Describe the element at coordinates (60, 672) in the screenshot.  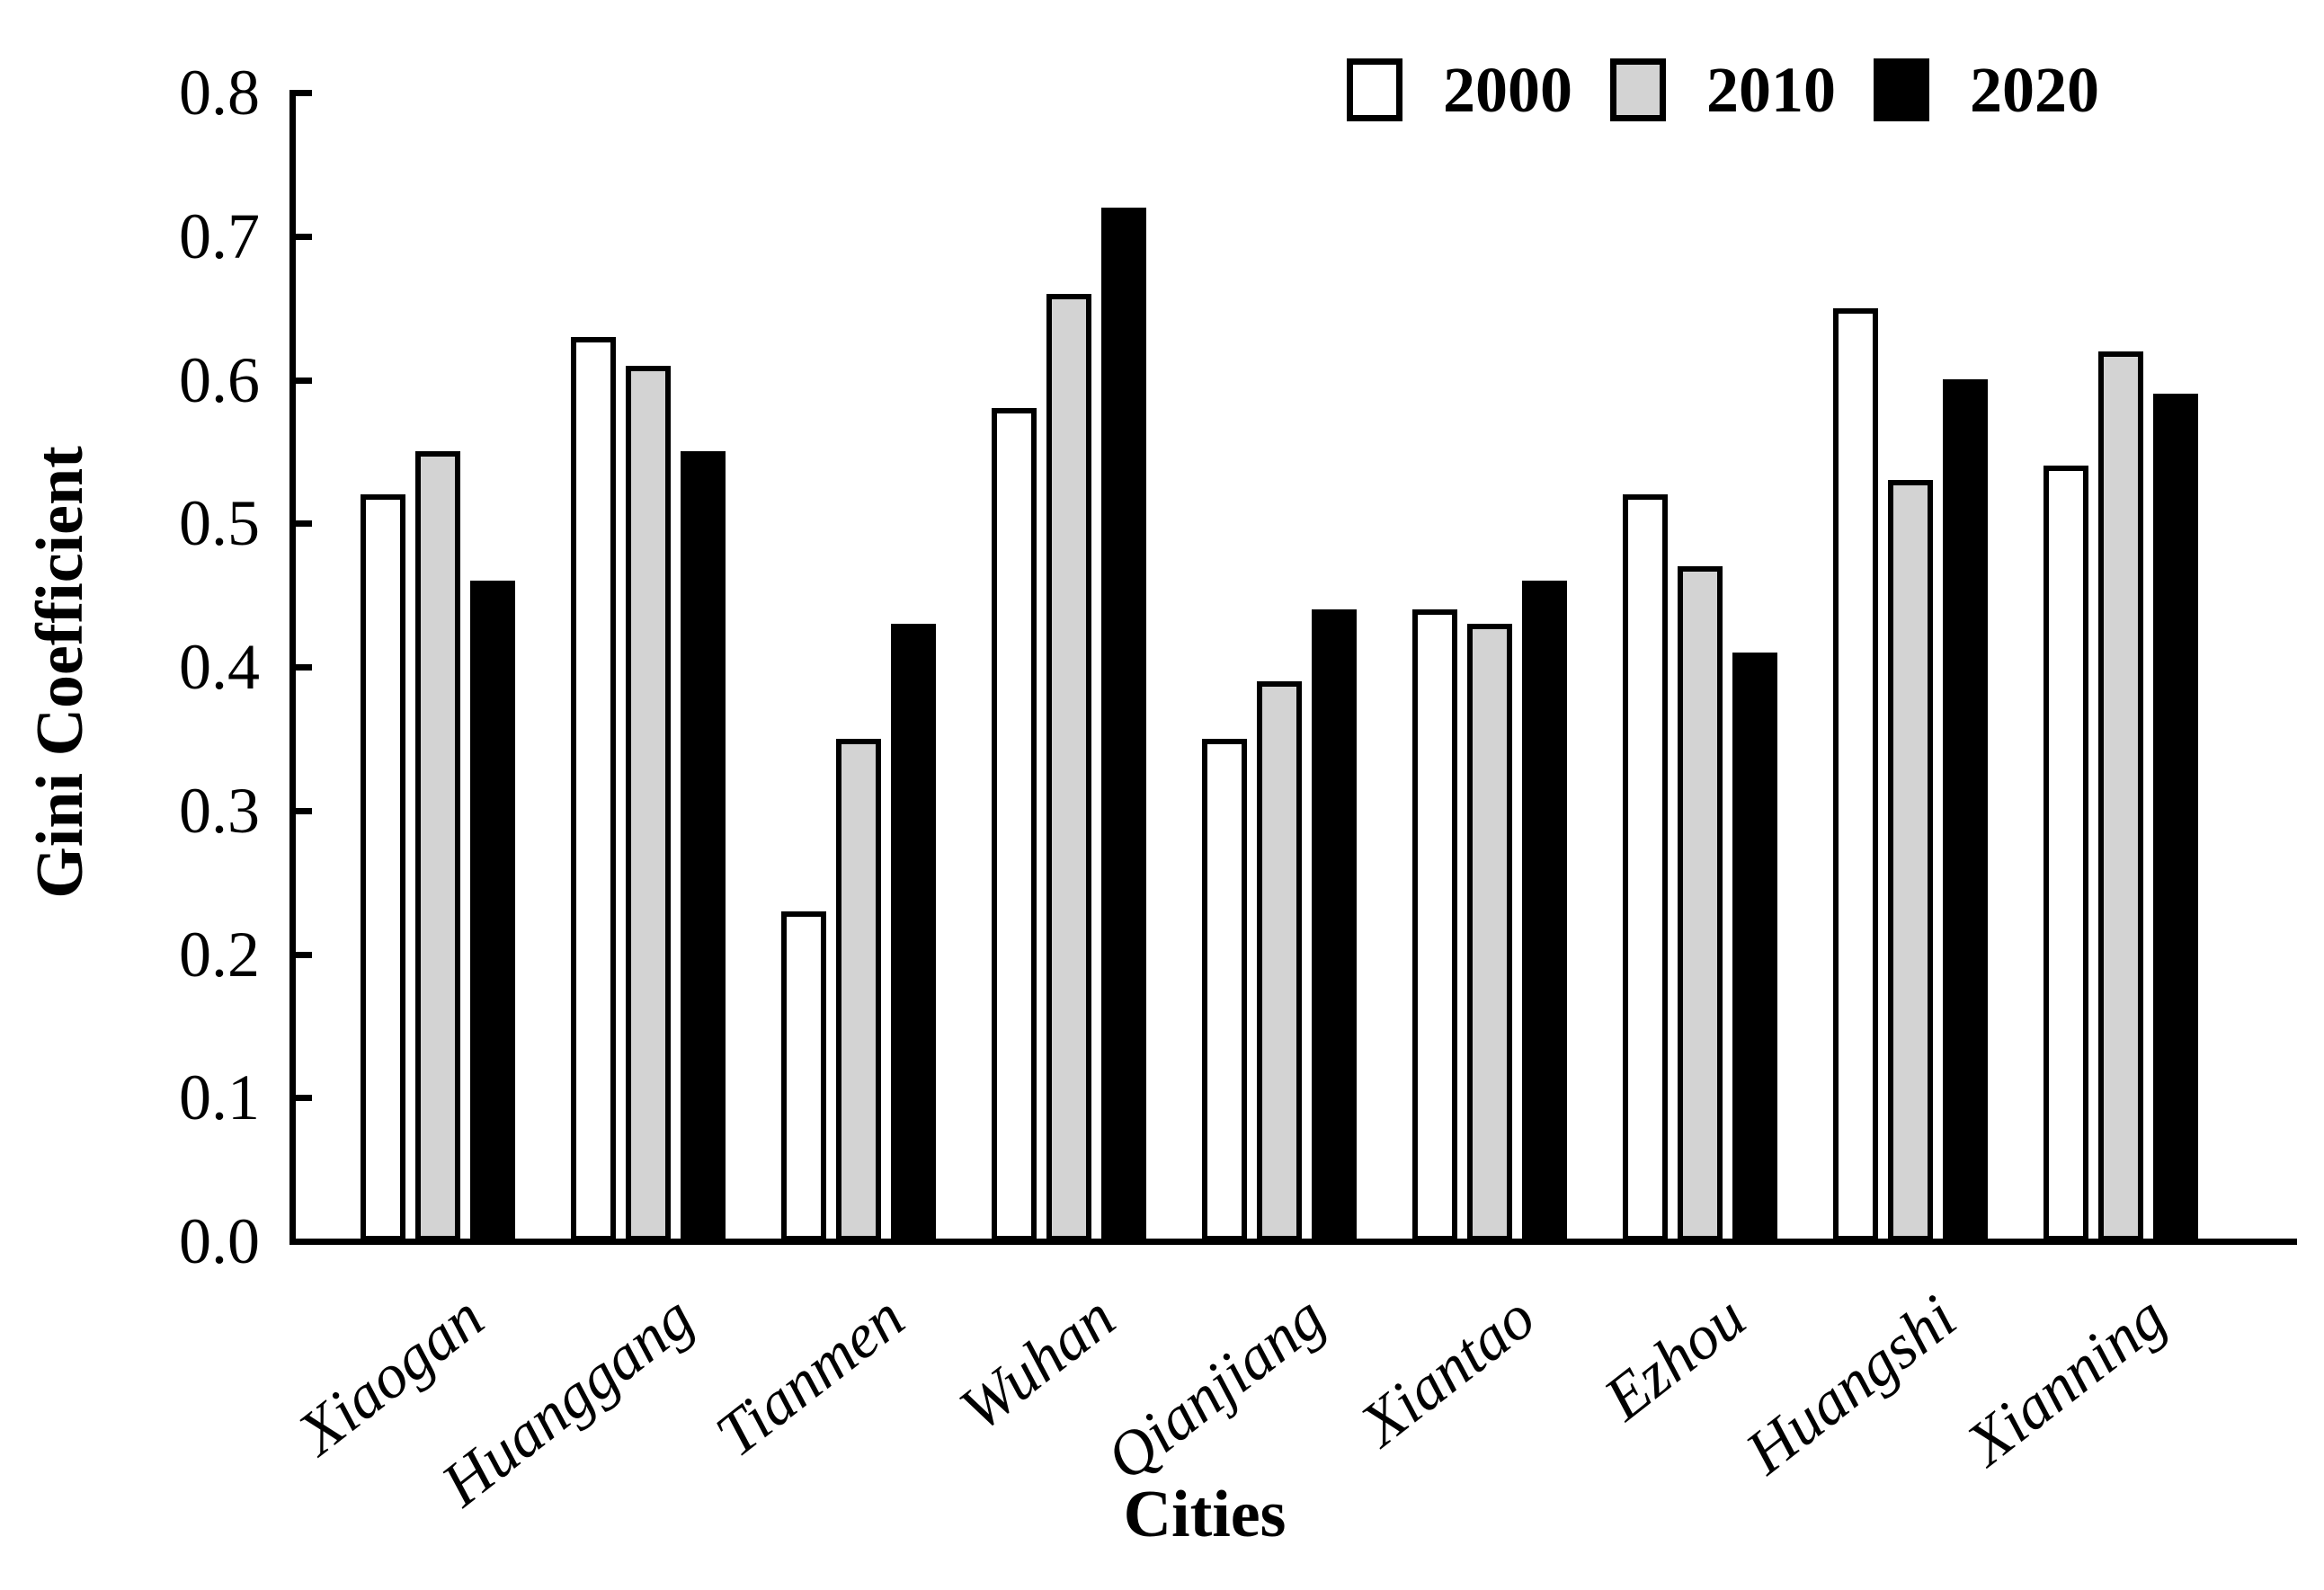
I see `y-axis-title: Gini Coefficient` at that location.